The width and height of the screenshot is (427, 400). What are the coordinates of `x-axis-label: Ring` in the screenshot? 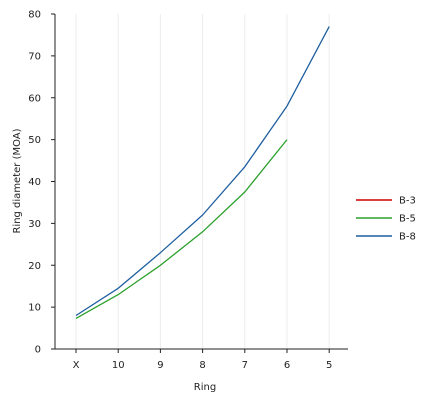 It's located at (205, 387).